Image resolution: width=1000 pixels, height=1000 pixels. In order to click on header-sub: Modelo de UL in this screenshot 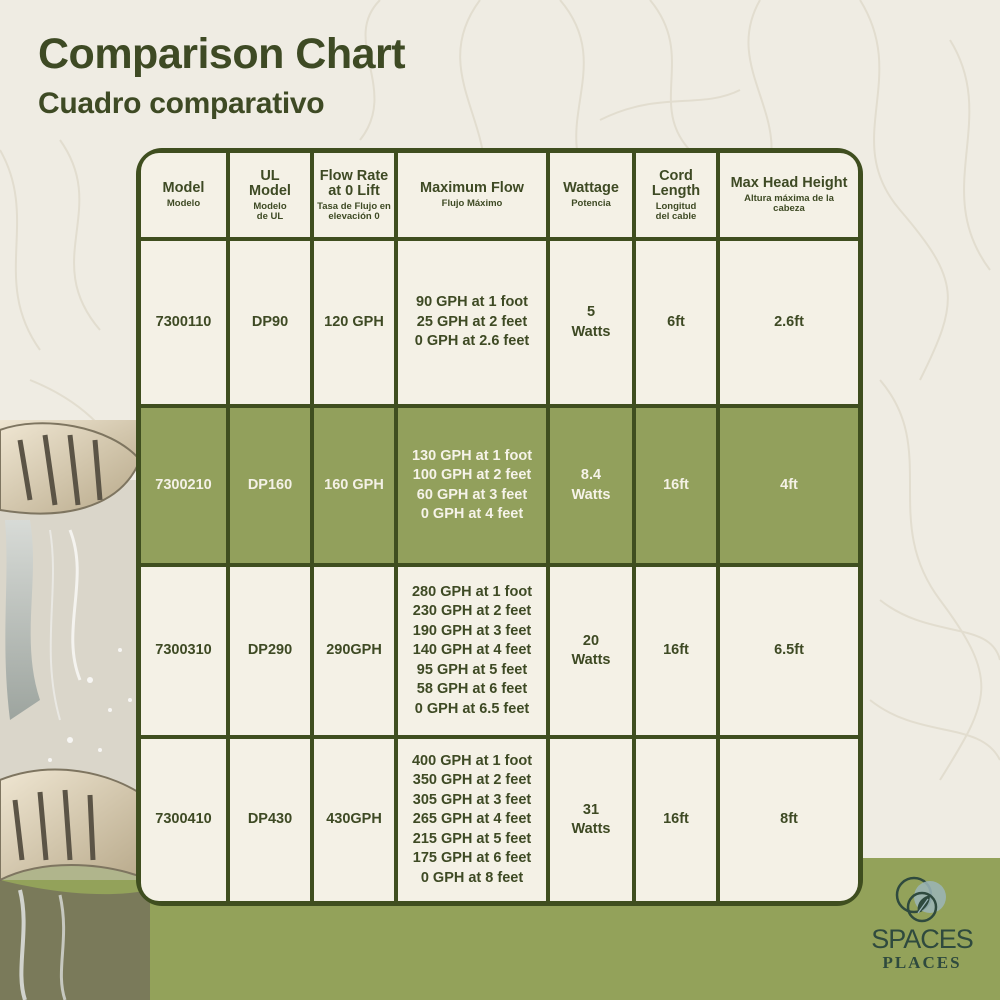, I will do `click(270, 211)`.